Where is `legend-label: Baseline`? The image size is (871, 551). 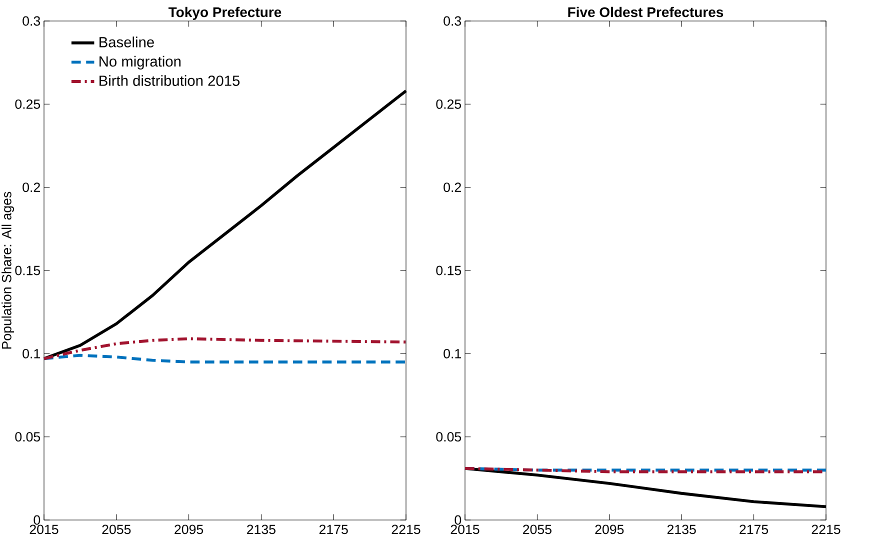 legend-label: Baseline is located at coordinates (127, 42).